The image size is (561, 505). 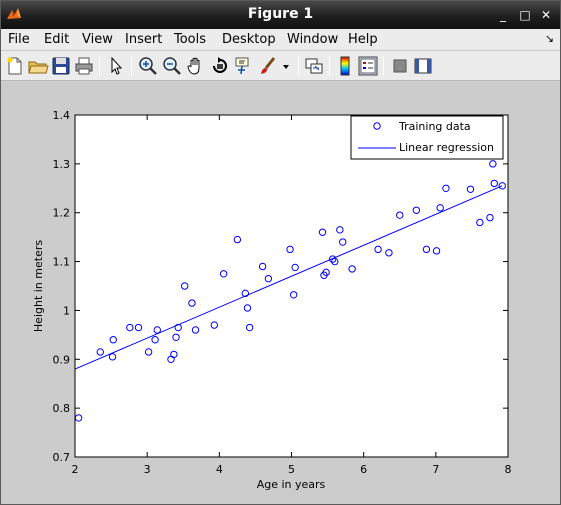 What do you see at coordinates (291, 484) in the screenshot?
I see `x-axis-label: Age in years` at bounding box center [291, 484].